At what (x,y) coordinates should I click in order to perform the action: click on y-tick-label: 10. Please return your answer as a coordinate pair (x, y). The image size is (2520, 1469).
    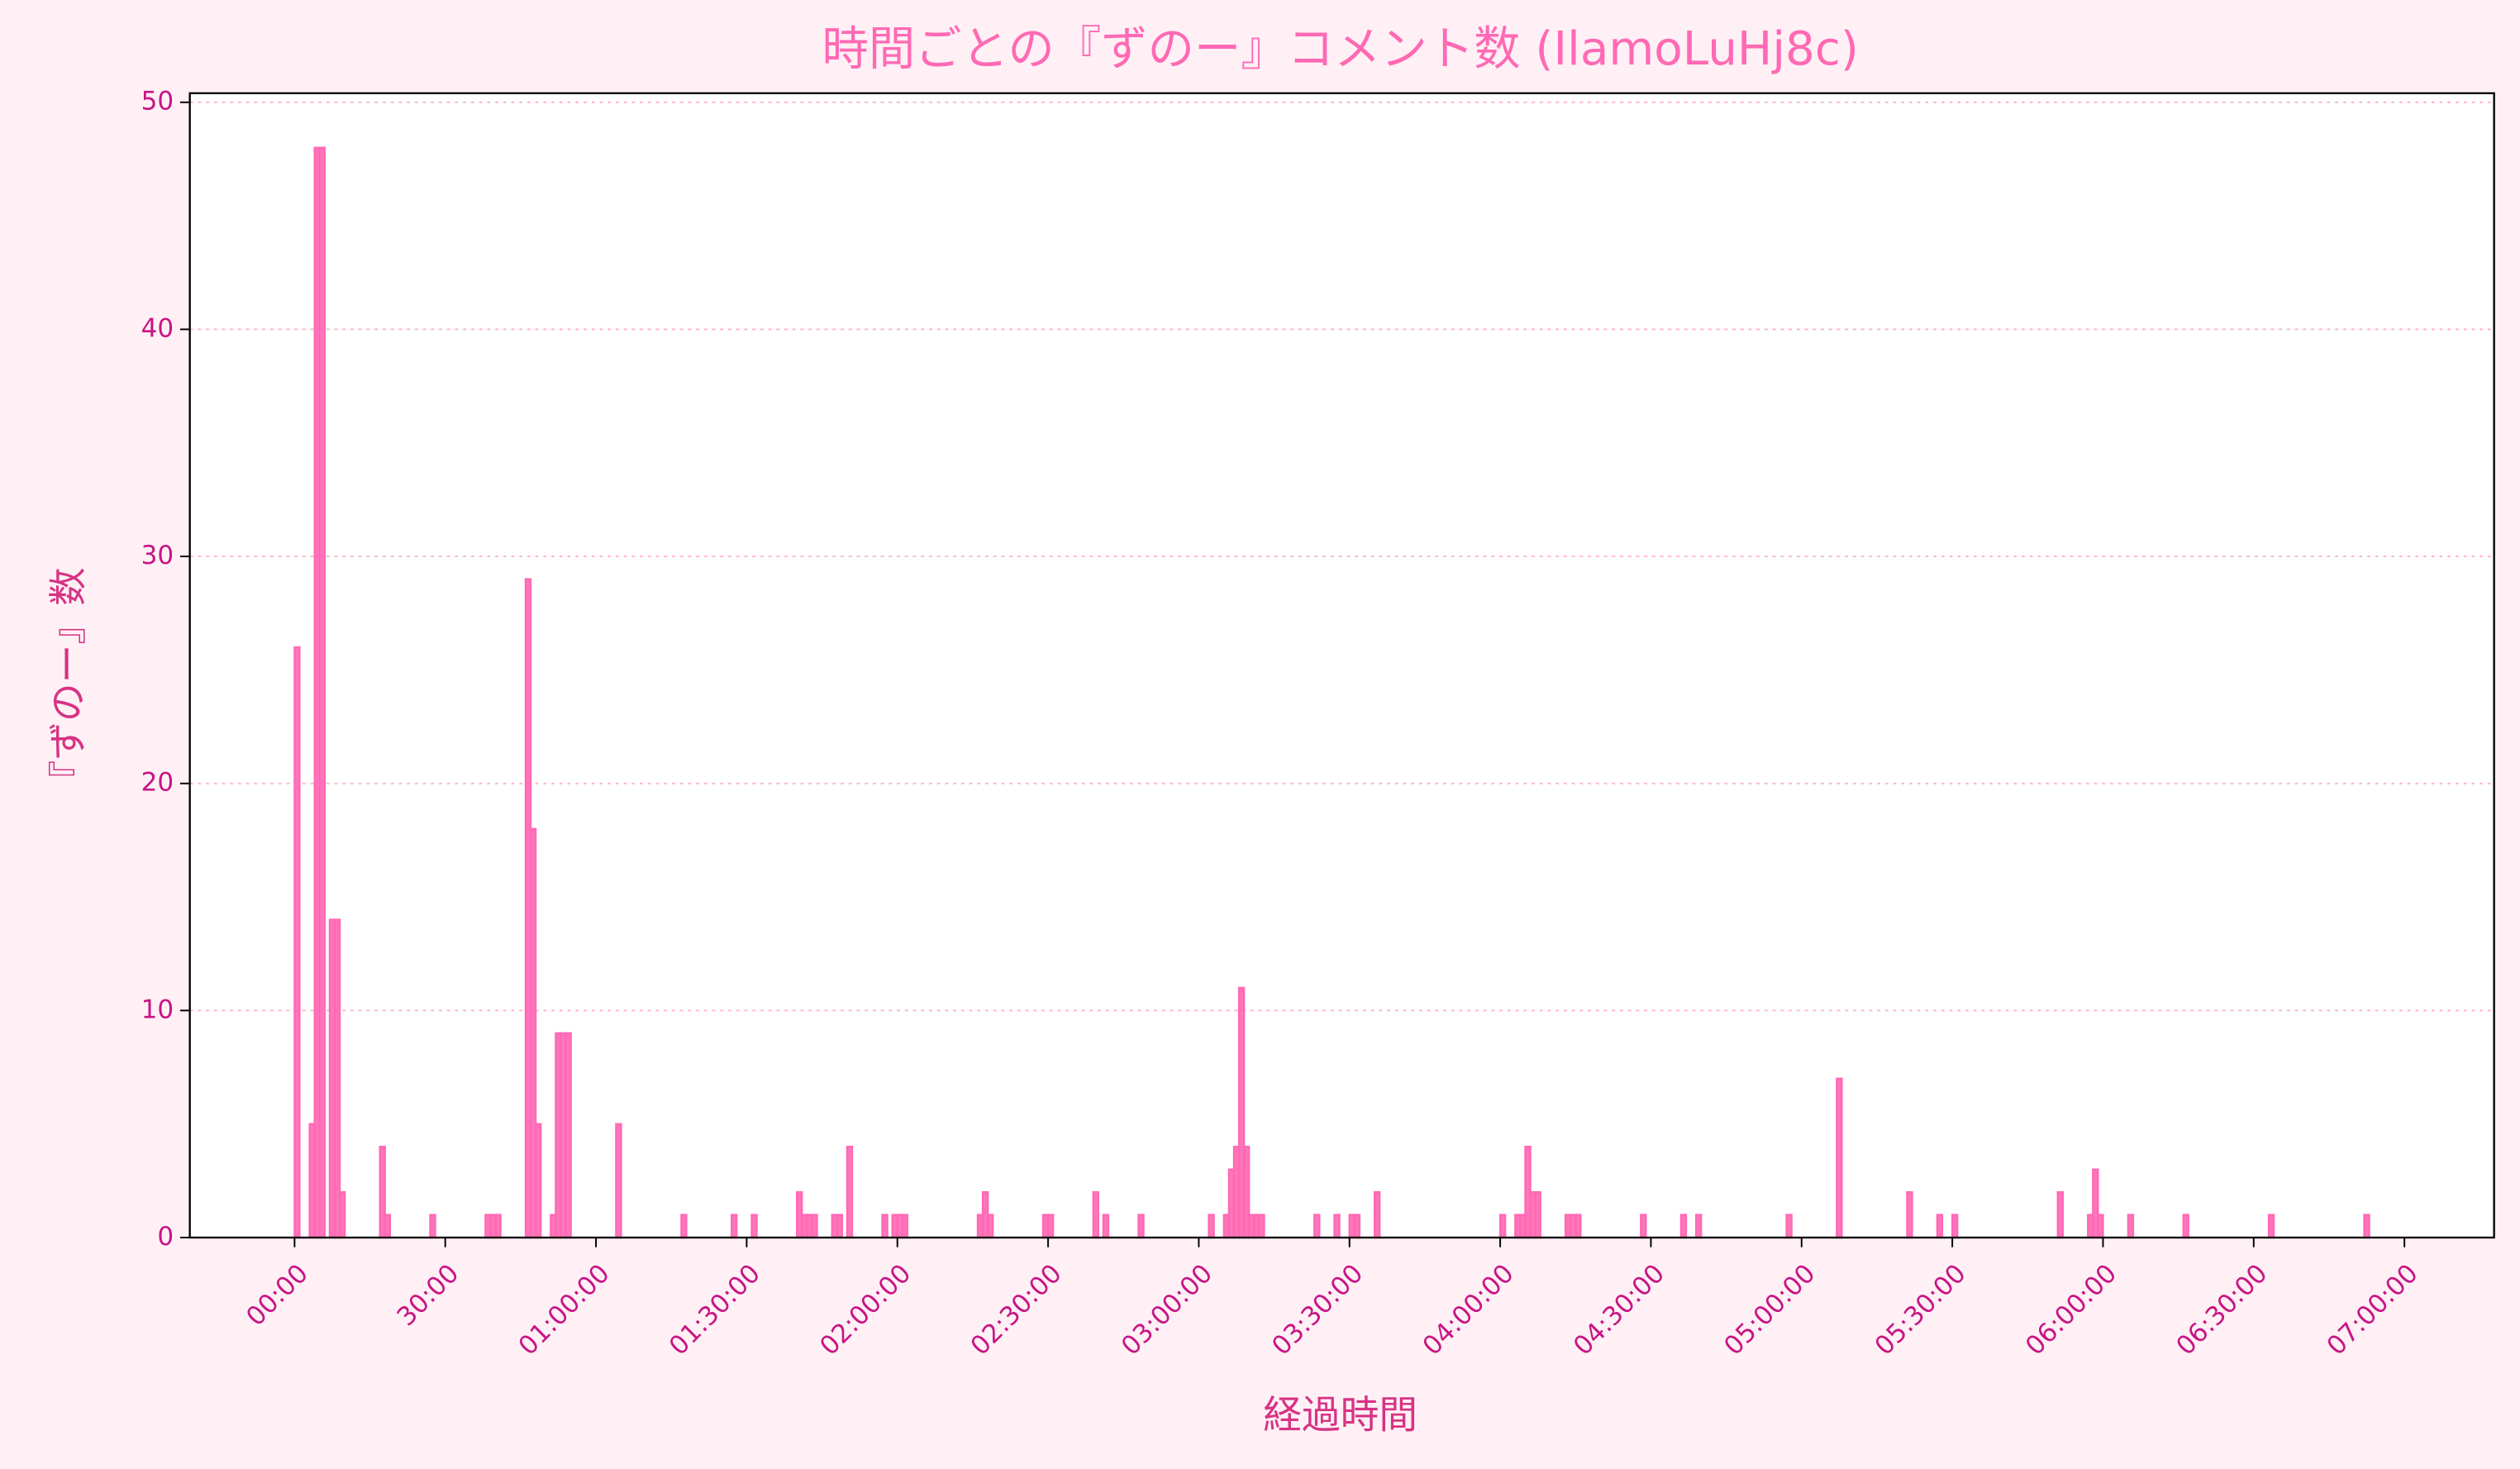
    Looking at the image, I should click on (157, 1009).